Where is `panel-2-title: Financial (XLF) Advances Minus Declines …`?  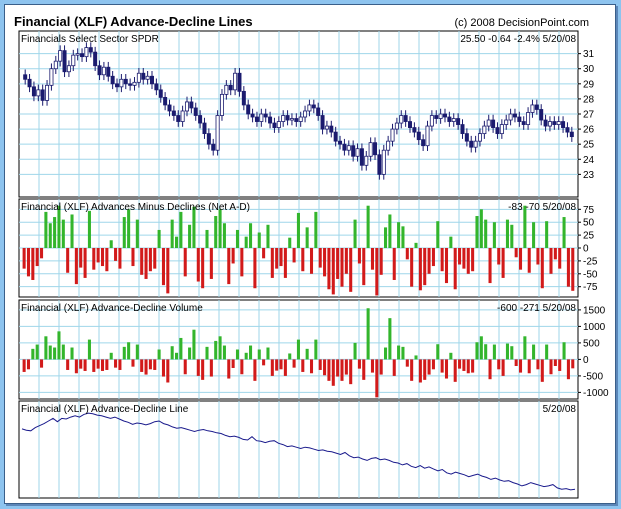
panel-2-title: Financial (XLF) Advances Minus Declines … is located at coordinates (135, 207).